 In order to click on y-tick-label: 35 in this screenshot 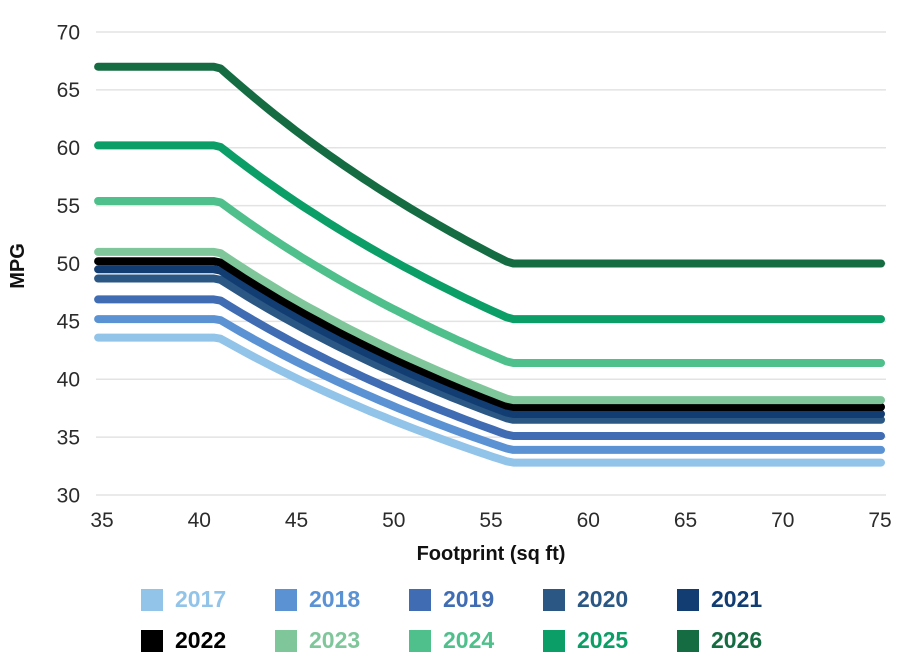, I will do `click(68, 437)`.